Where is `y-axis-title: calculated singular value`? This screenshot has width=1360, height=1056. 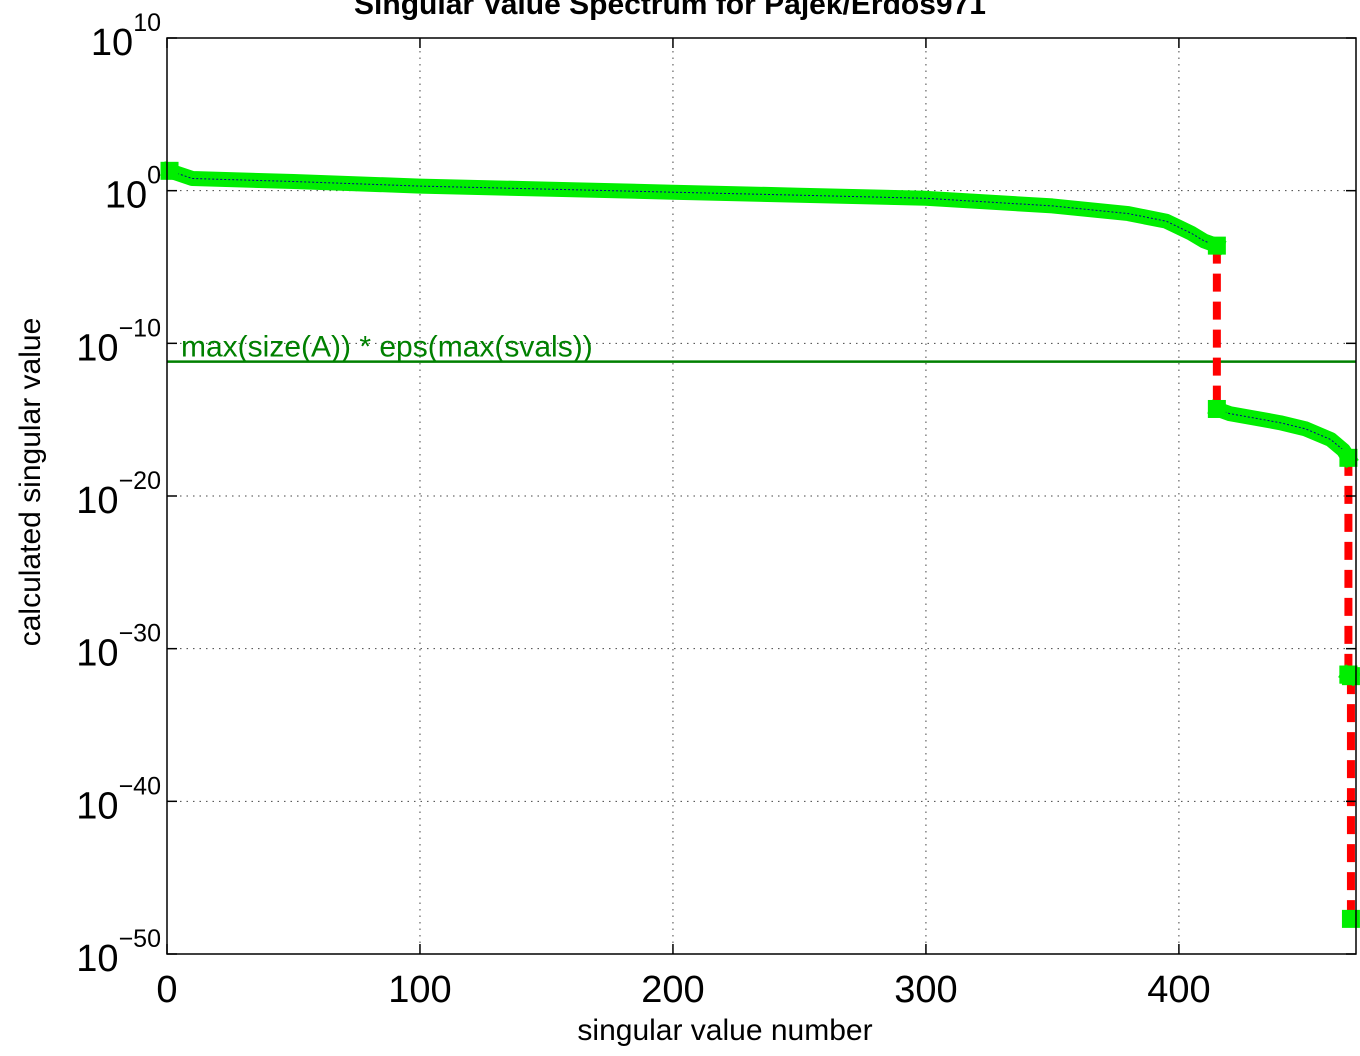 y-axis-title: calculated singular value is located at coordinates (30, 482).